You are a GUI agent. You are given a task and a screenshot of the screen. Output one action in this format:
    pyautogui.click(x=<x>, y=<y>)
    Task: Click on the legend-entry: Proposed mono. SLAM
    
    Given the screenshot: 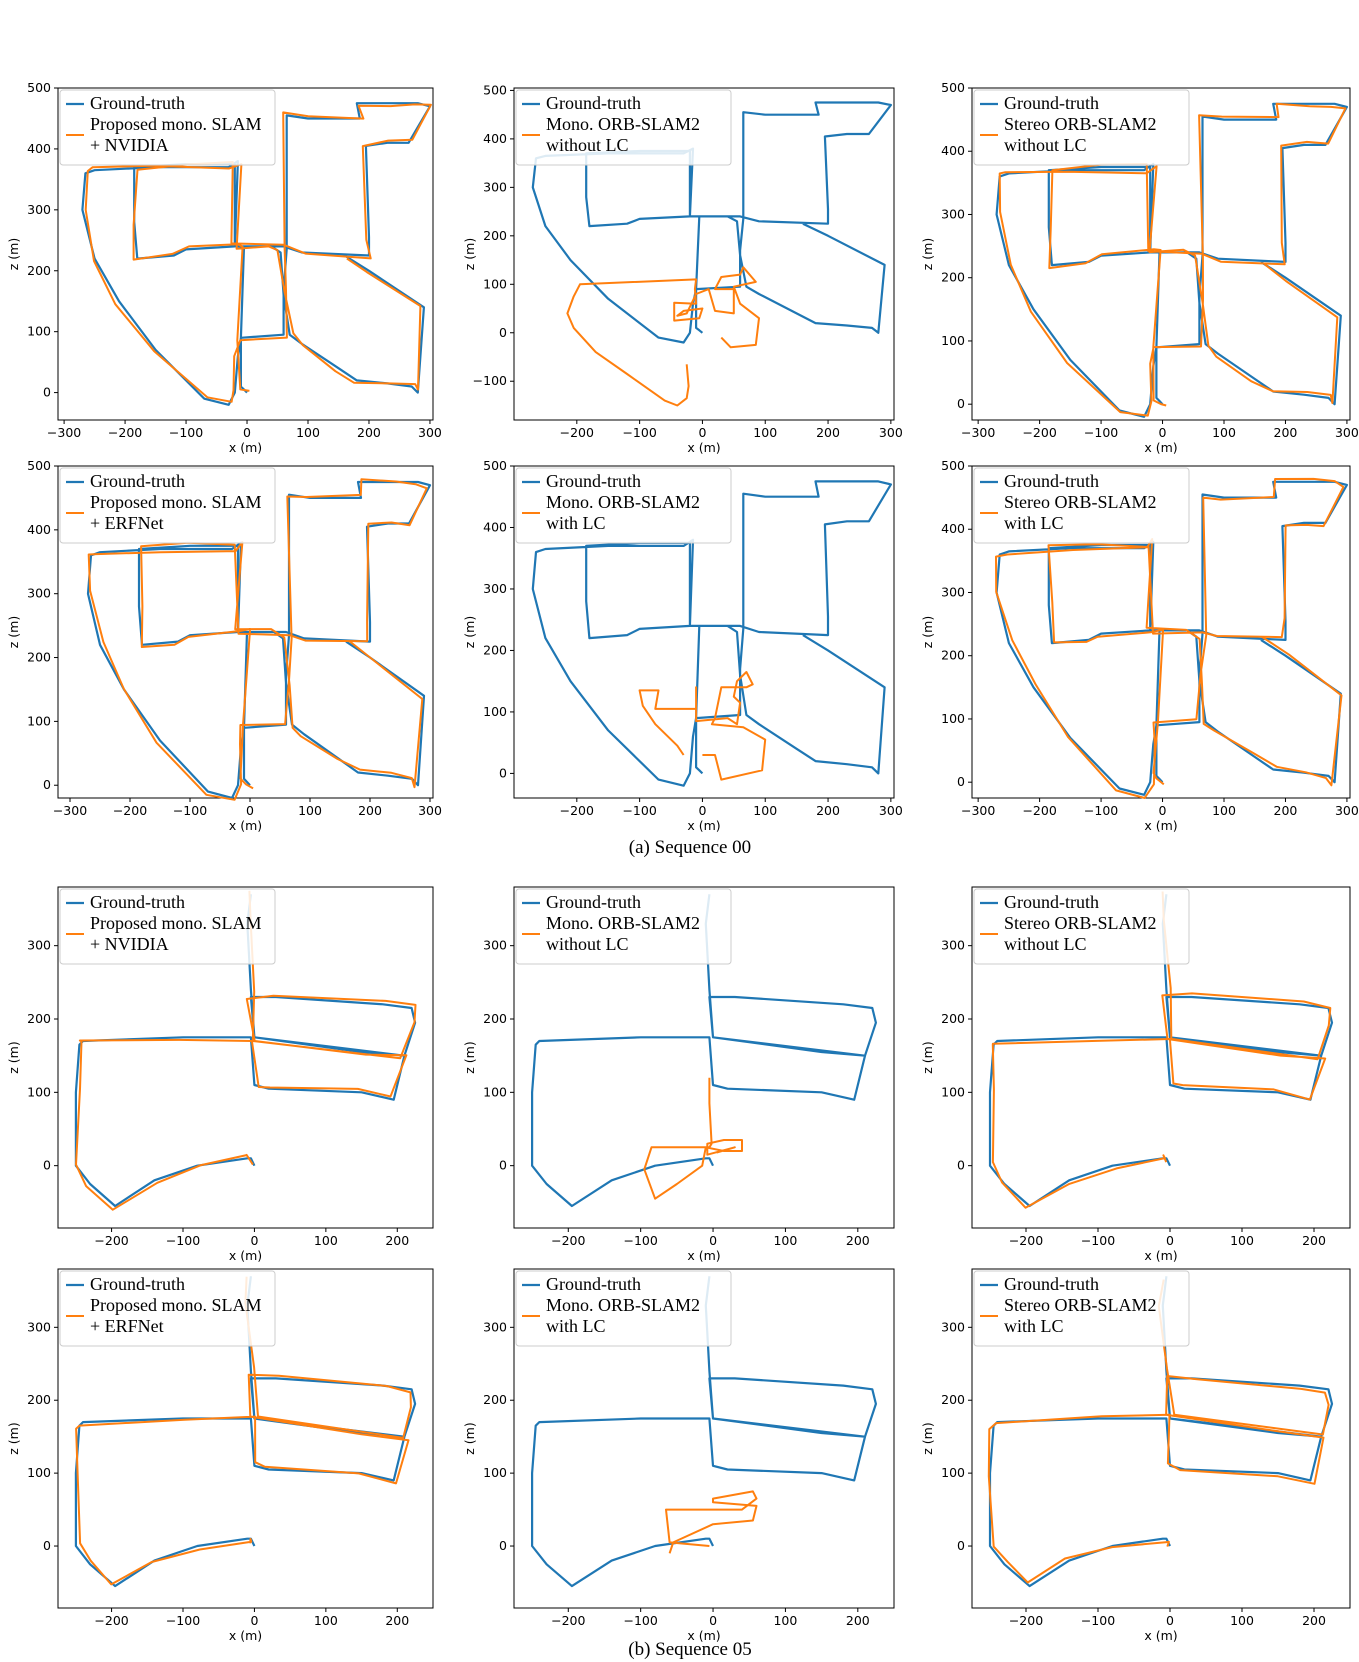 What is the action you would take?
    pyautogui.click(x=176, y=502)
    